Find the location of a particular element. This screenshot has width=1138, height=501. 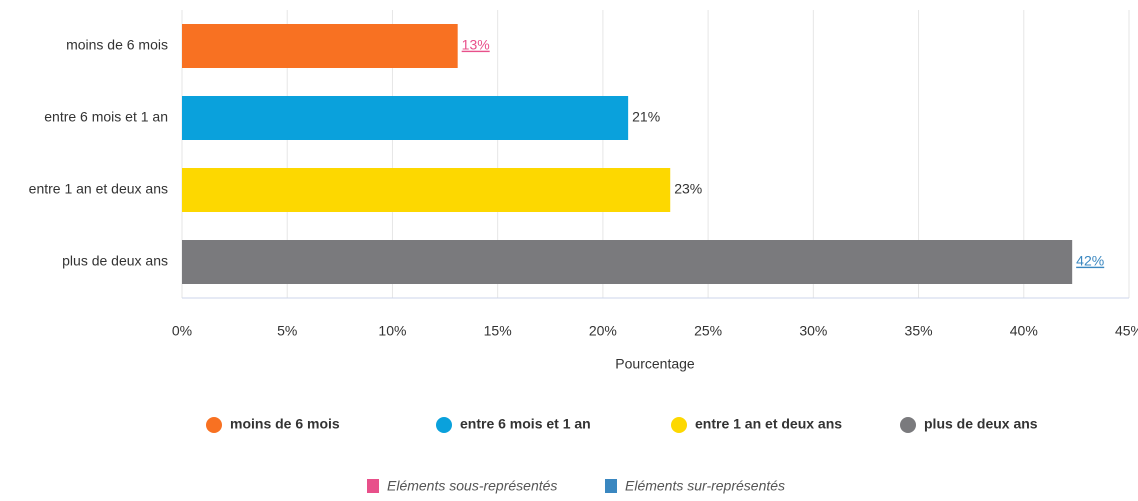

x-axis-label: Pourcentage is located at coordinates (655, 364).